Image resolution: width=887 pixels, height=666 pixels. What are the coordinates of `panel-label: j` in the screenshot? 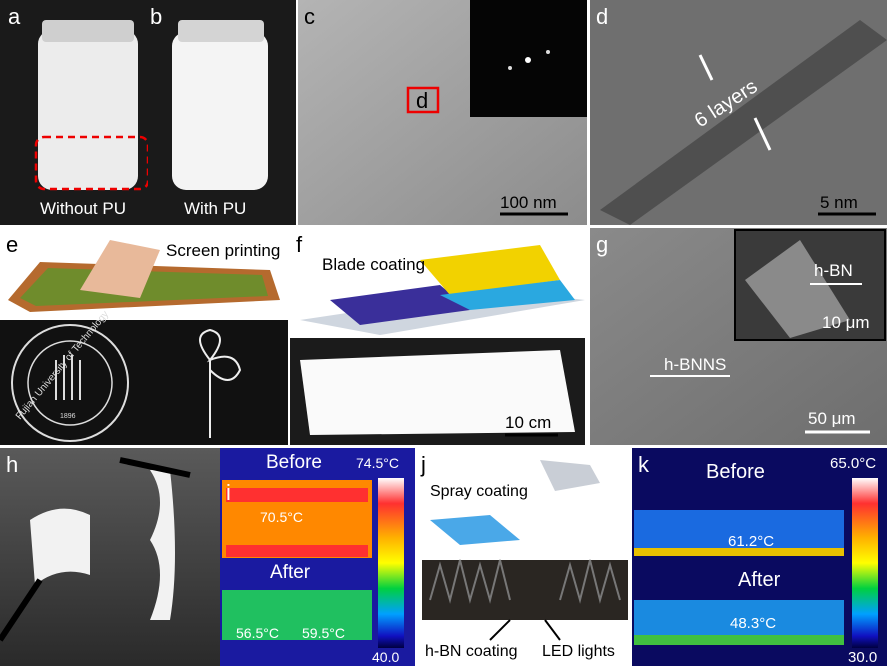 It's located at (423, 464).